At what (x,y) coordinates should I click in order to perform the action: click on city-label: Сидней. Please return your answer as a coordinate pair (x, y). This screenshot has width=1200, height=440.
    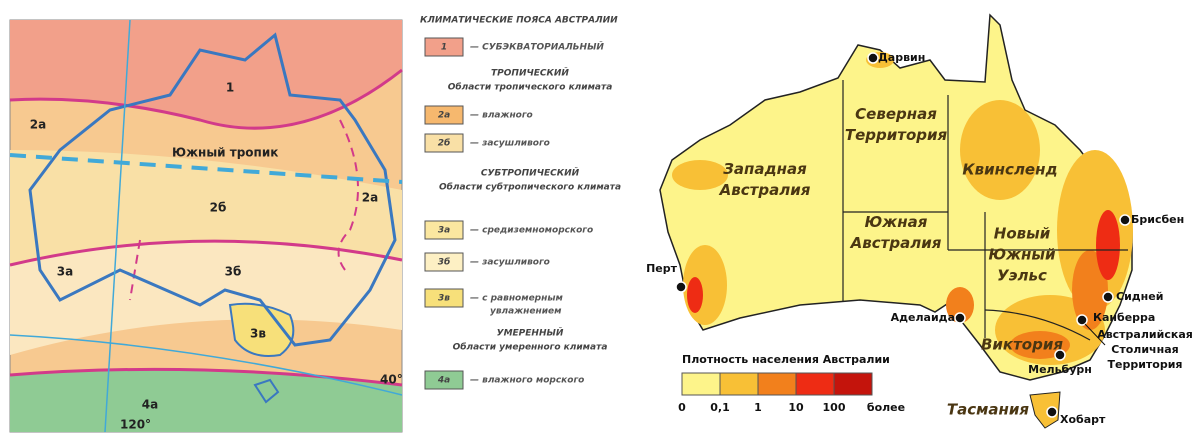
    Looking at the image, I should click on (1139, 296).